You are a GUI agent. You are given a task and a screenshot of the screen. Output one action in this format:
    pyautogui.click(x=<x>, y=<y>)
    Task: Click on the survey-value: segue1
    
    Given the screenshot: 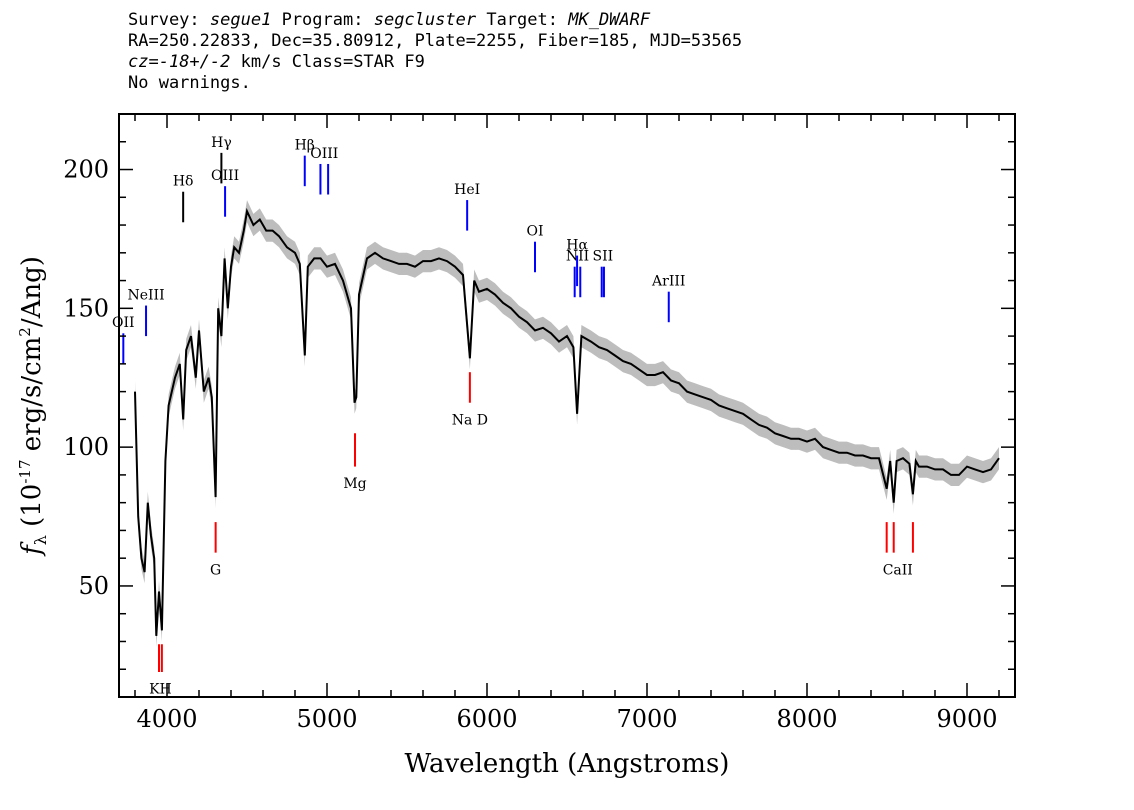 What is the action you would take?
    pyautogui.click(x=240, y=20)
    